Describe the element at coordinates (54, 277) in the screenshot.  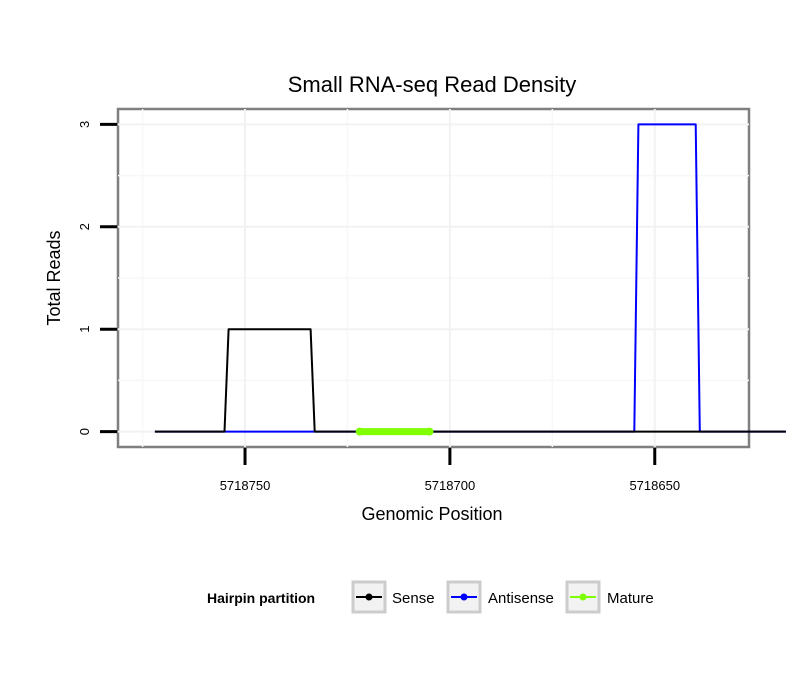
I see `y-axis-title: Total Reads` at that location.